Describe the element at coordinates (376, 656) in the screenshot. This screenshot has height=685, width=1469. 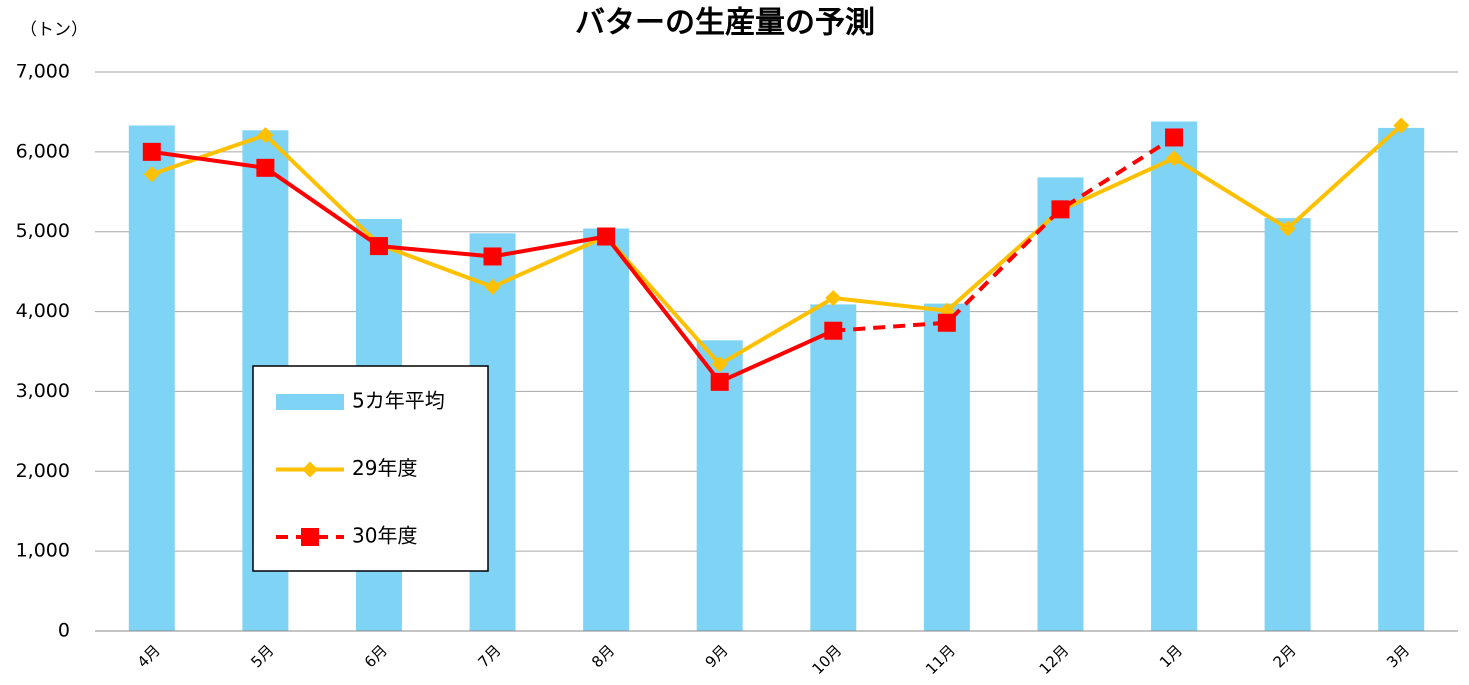
I see `x-tick-label: 6月` at that location.